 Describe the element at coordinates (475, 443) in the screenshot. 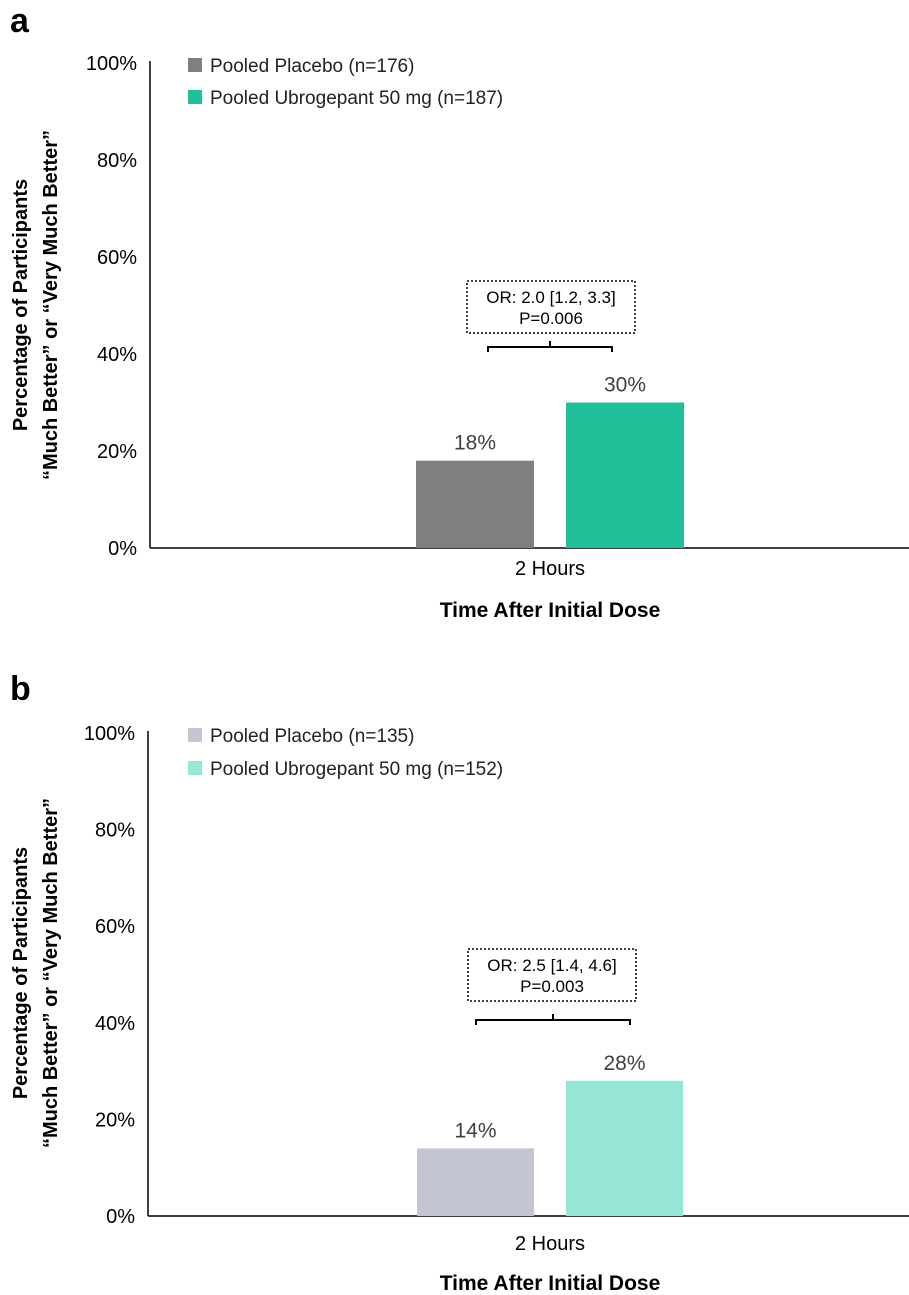

I see `data-label: 18%` at that location.